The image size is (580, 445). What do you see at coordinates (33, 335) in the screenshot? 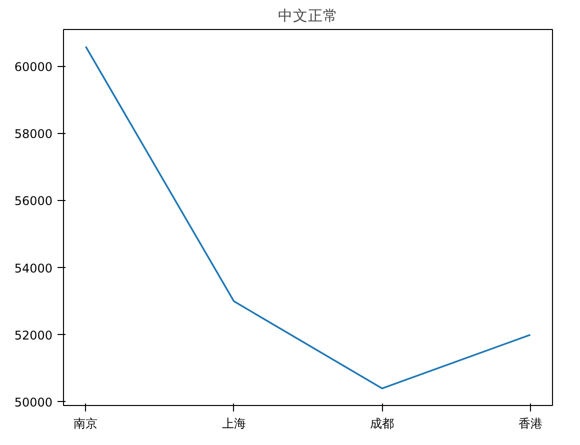
I see `y-tick-label: 52000` at bounding box center [33, 335].